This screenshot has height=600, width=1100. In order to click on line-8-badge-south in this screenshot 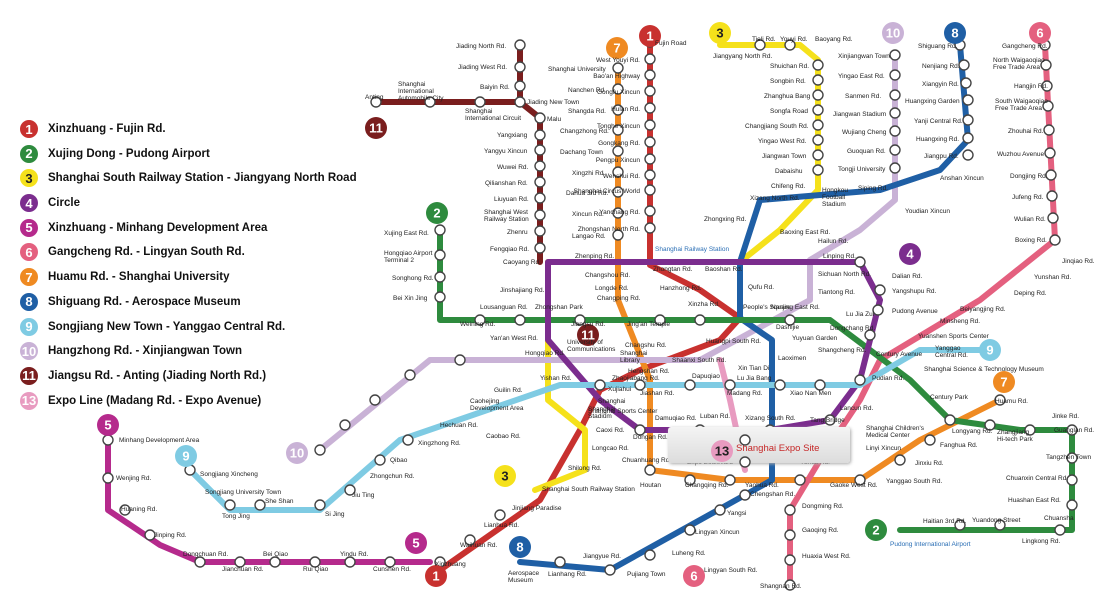, I will do `click(520, 547)`.